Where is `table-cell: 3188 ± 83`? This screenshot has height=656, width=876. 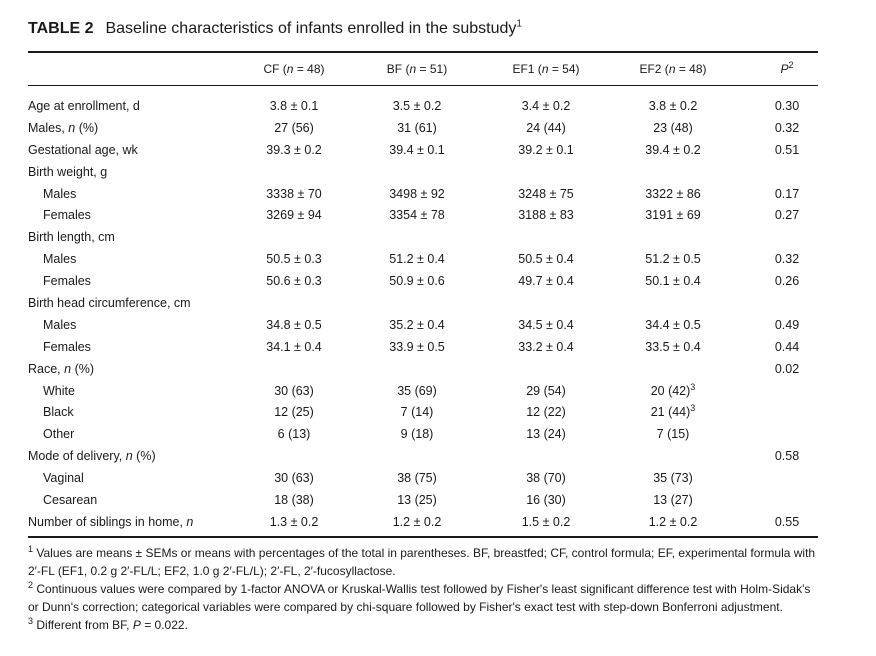 table-cell: 3188 ± 83 is located at coordinates (546, 215).